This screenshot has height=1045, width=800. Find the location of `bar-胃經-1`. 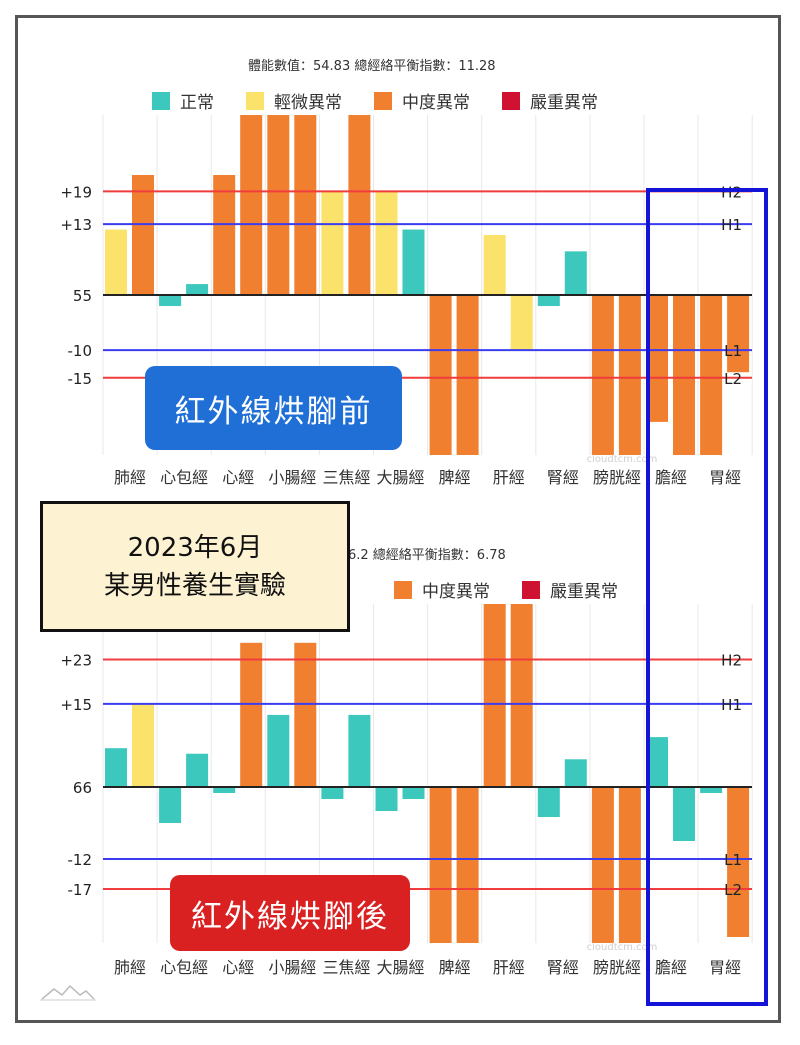

bar-胃經-1 is located at coordinates (711, 790).